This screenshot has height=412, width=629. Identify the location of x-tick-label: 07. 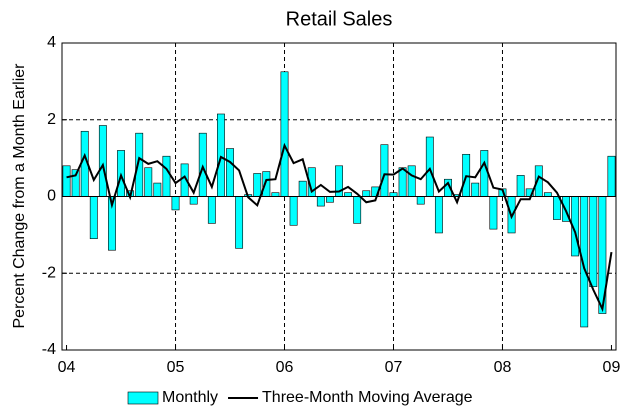
(394, 367).